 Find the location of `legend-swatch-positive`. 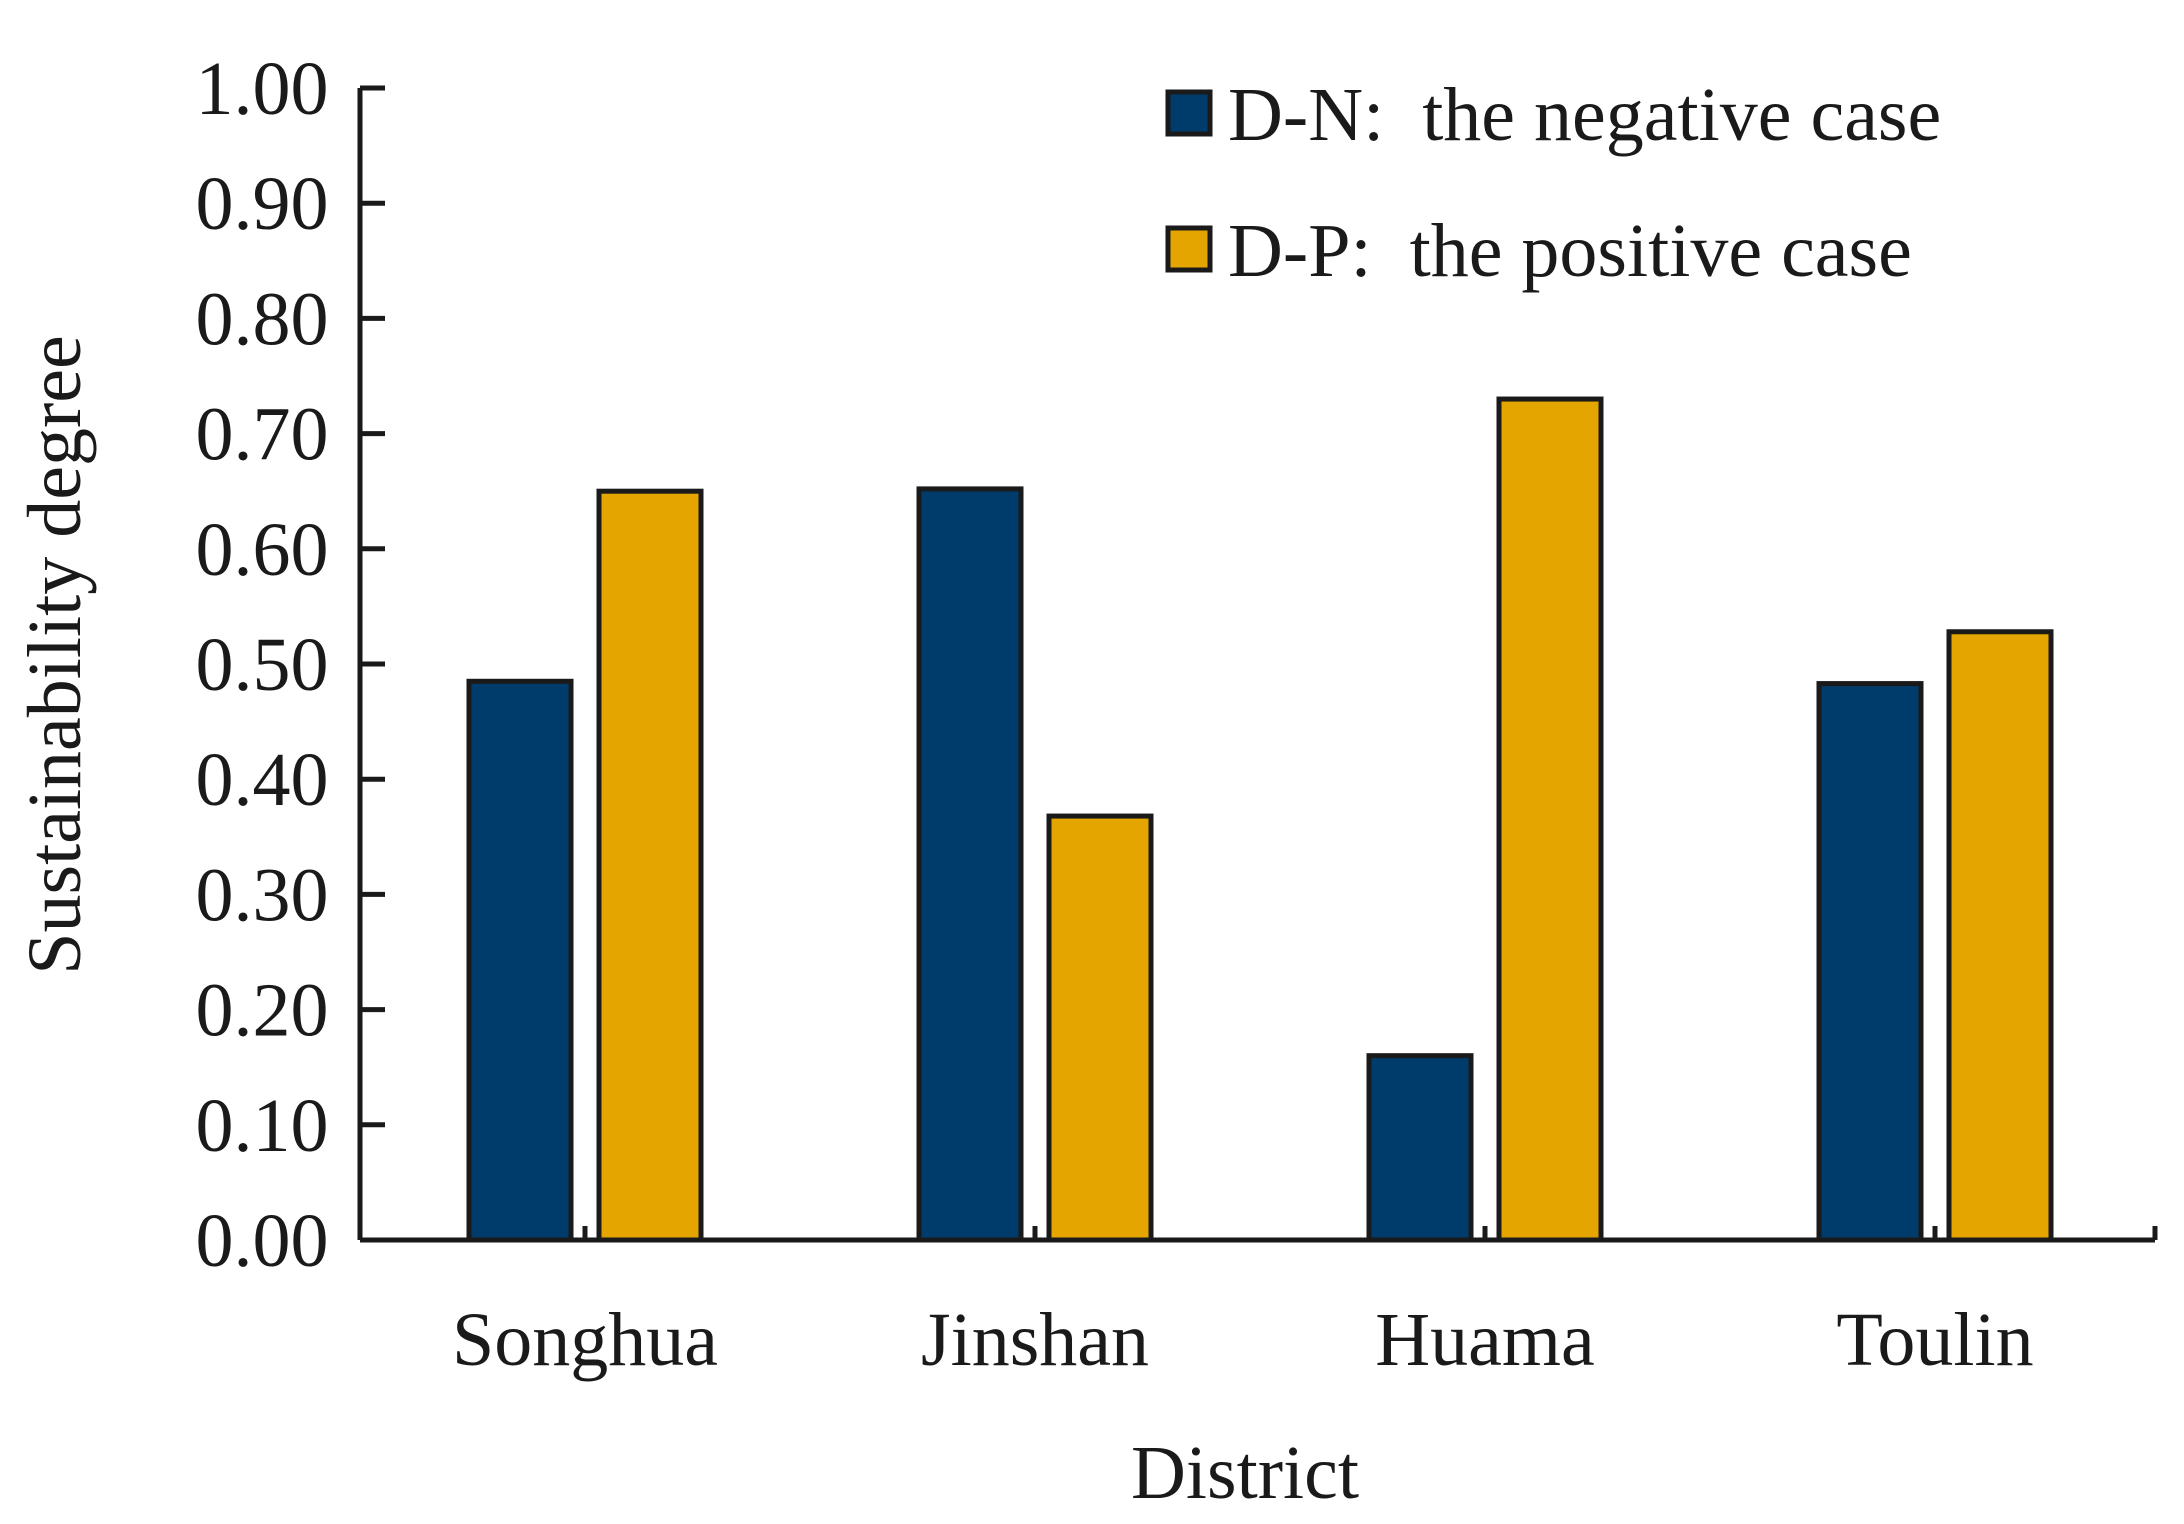

legend-swatch-positive is located at coordinates (1189, 249).